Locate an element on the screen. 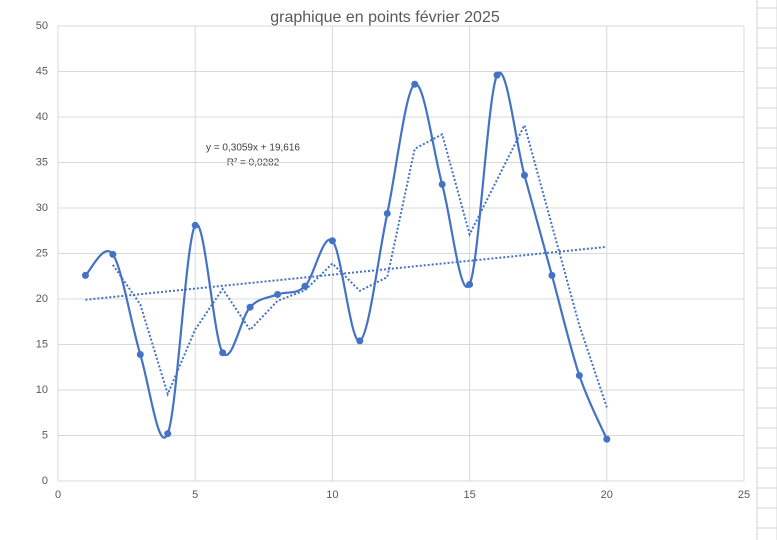 This screenshot has width=777, height=540. x-tick-label: 20 is located at coordinates (607, 495).